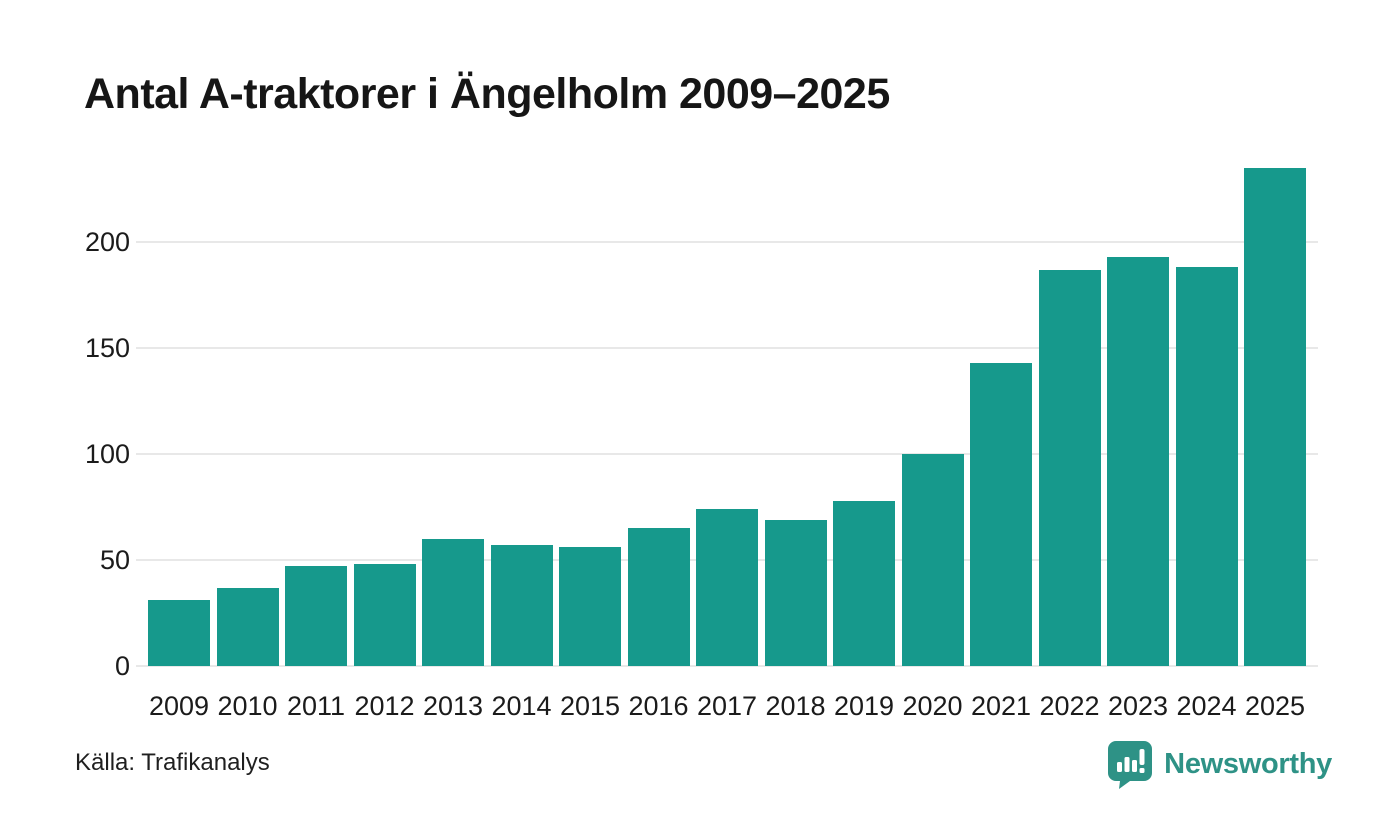  Describe the element at coordinates (1069, 706) in the screenshot. I see `x-axis-label-2022: 2022` at that location.